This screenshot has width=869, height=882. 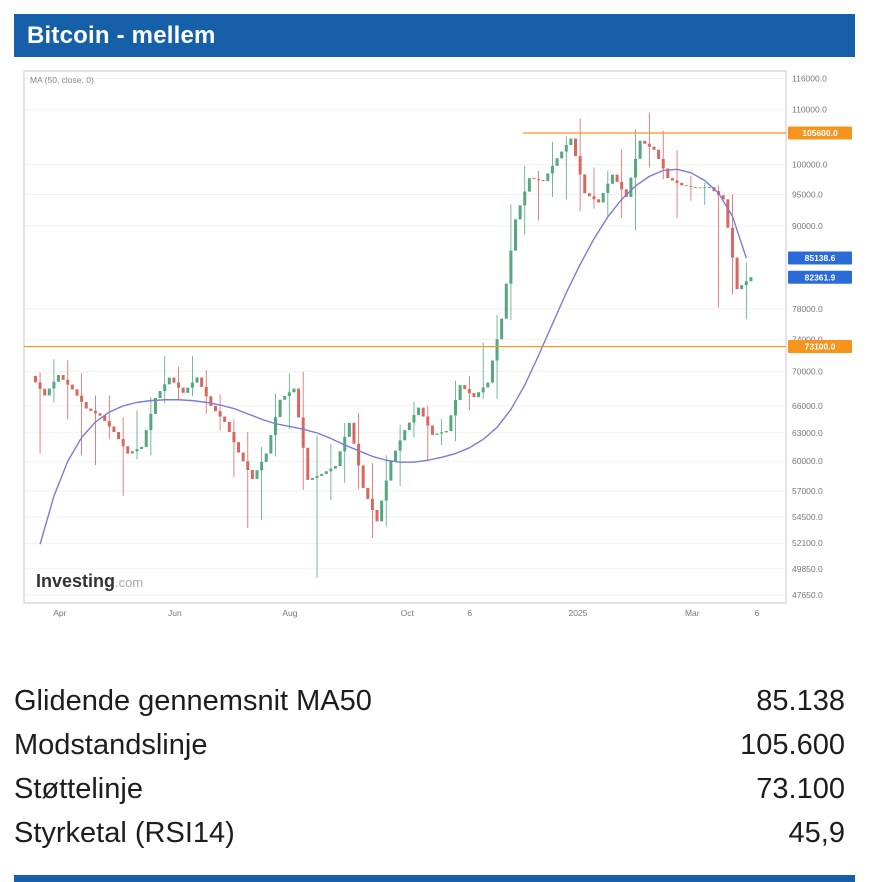 I want to click on svg-text: 2025, so click(x=578, y=613).